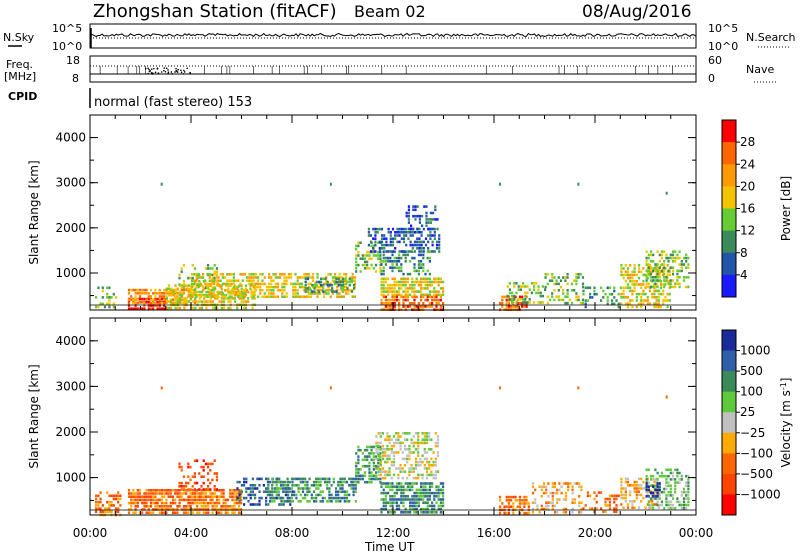 Image resolution: width=800 pixels, height=554 pixels. What do you see at coordinates (22, 96) in the screenshot?
I see `cpid-label: CPID` at bounding box center [22, 96].